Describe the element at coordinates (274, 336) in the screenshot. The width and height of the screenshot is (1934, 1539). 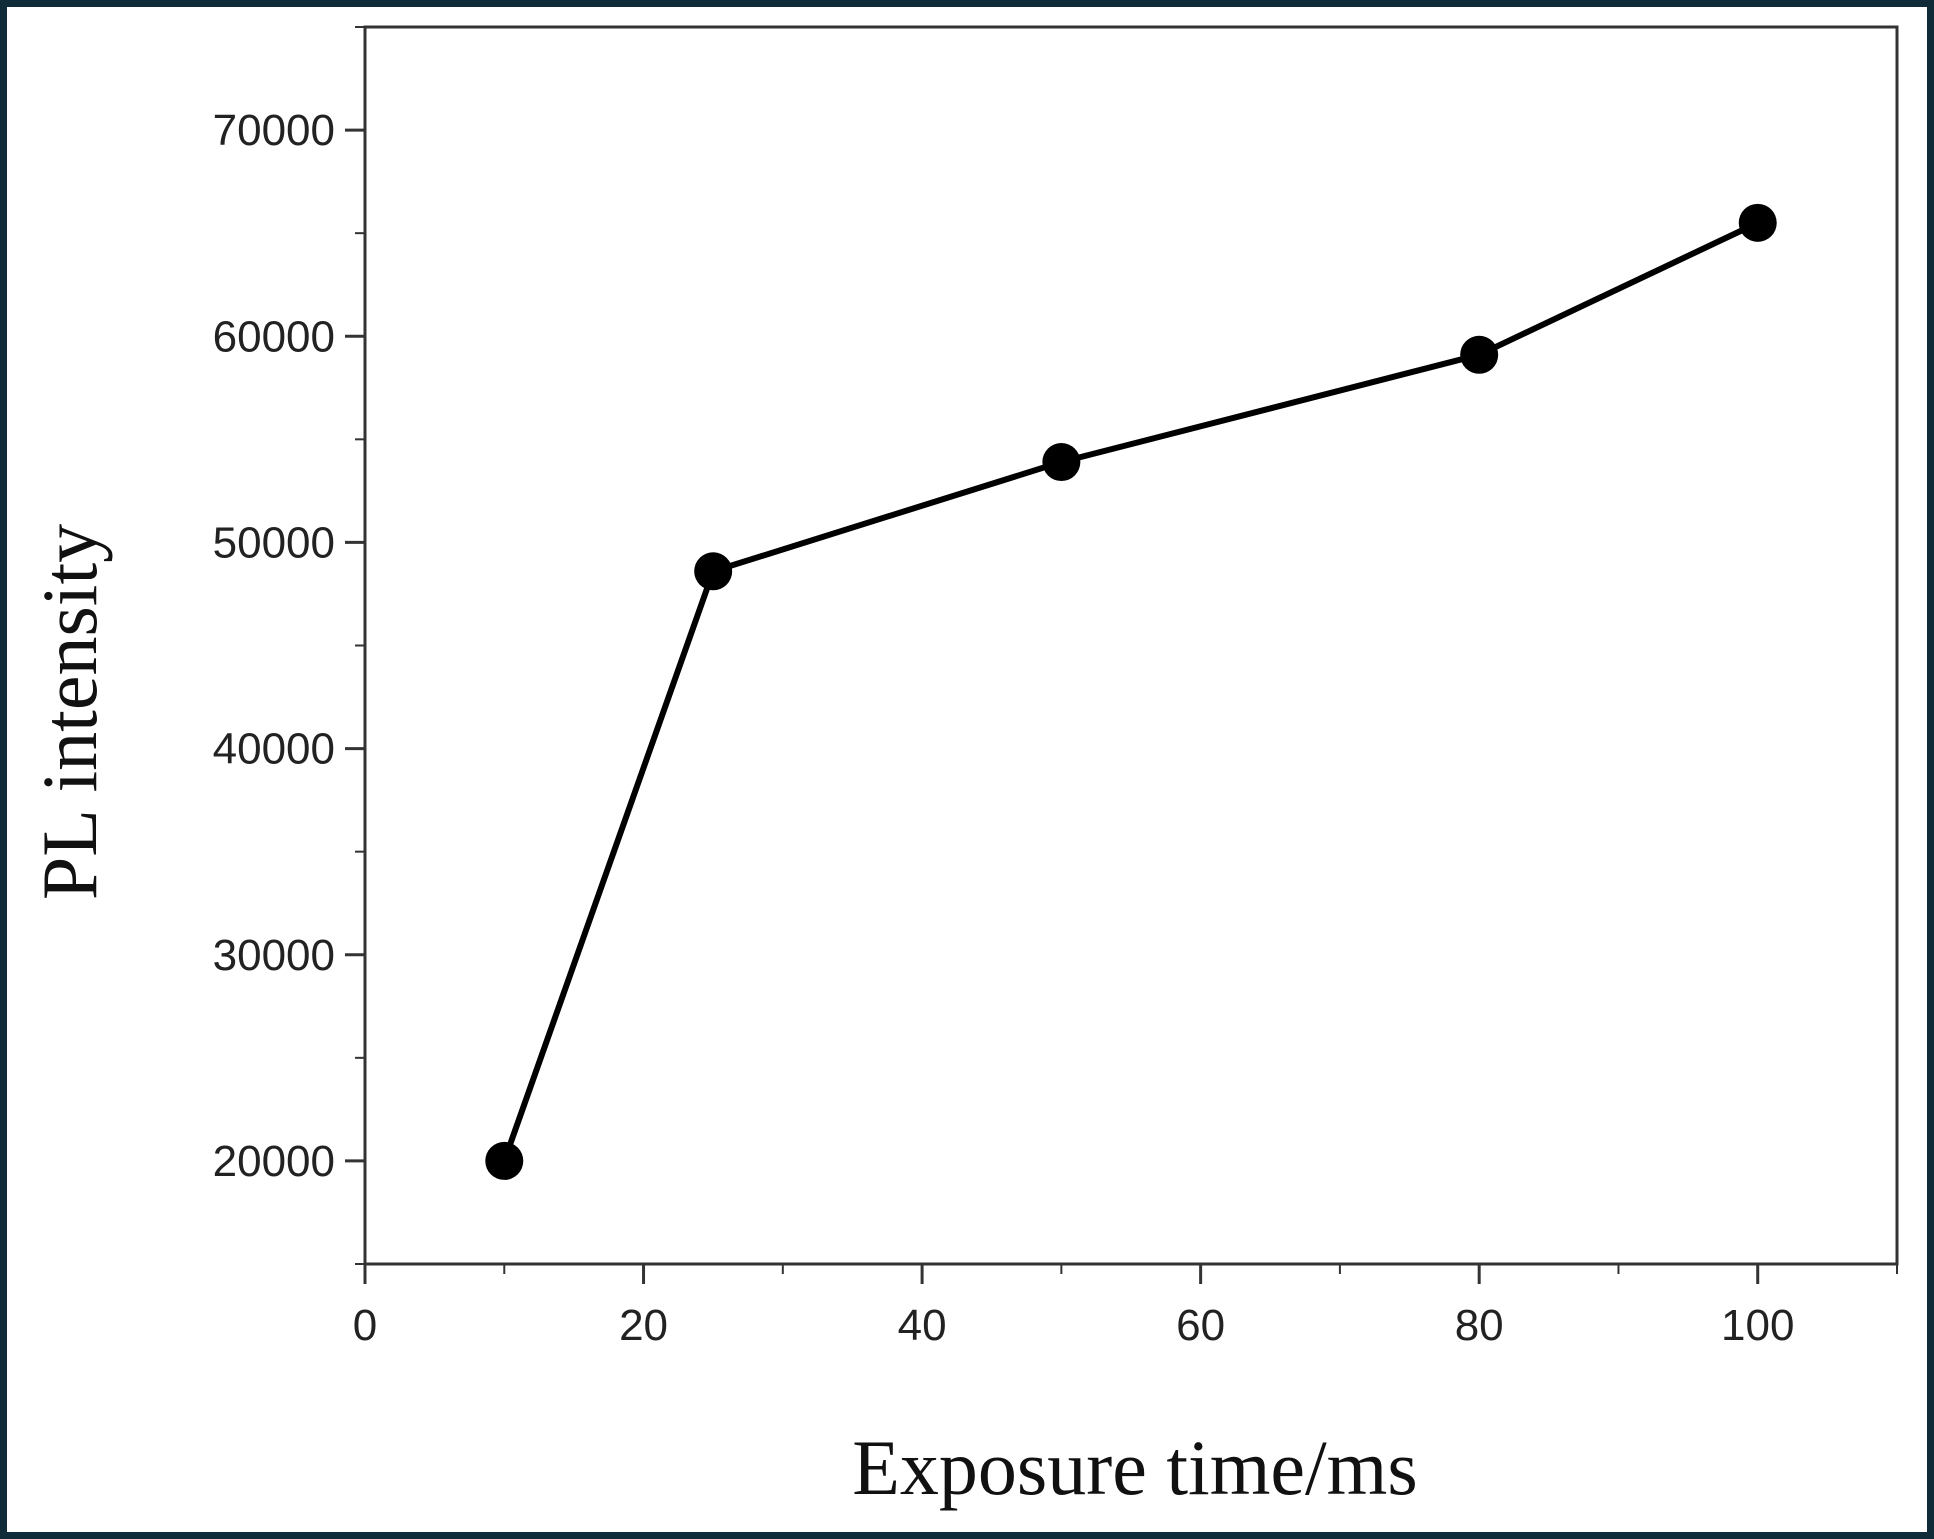
I see `y-tick-label: 60000` at that location.